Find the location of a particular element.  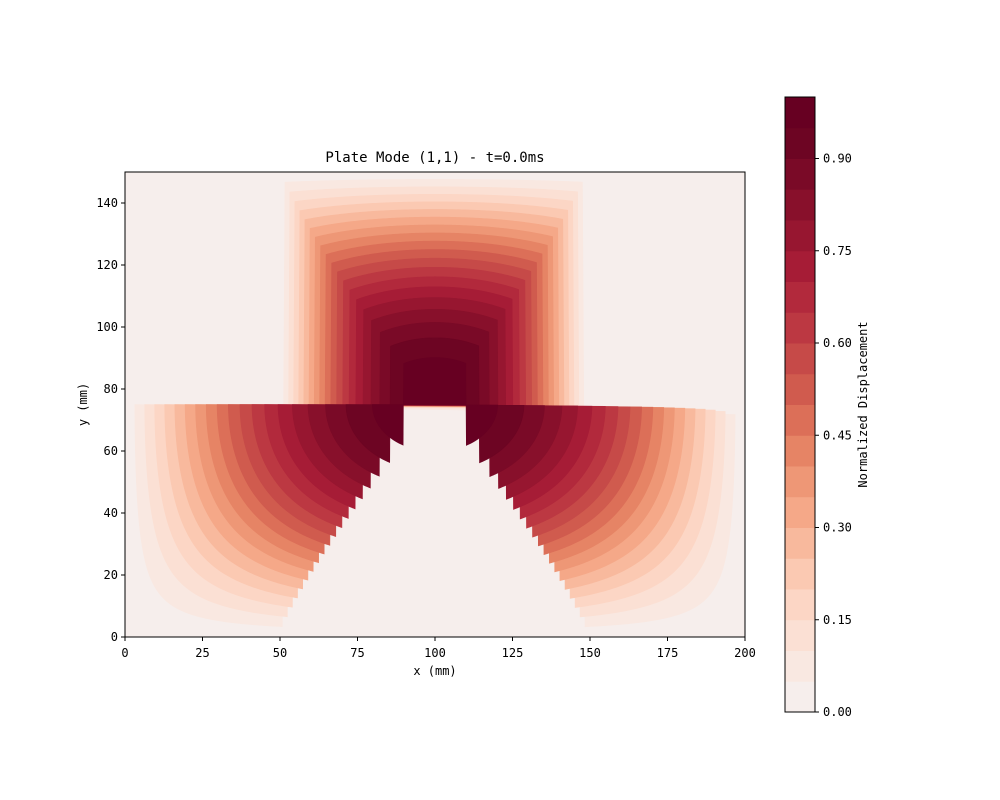

y-tick-label: 20 is located at coordinates (111, 575).